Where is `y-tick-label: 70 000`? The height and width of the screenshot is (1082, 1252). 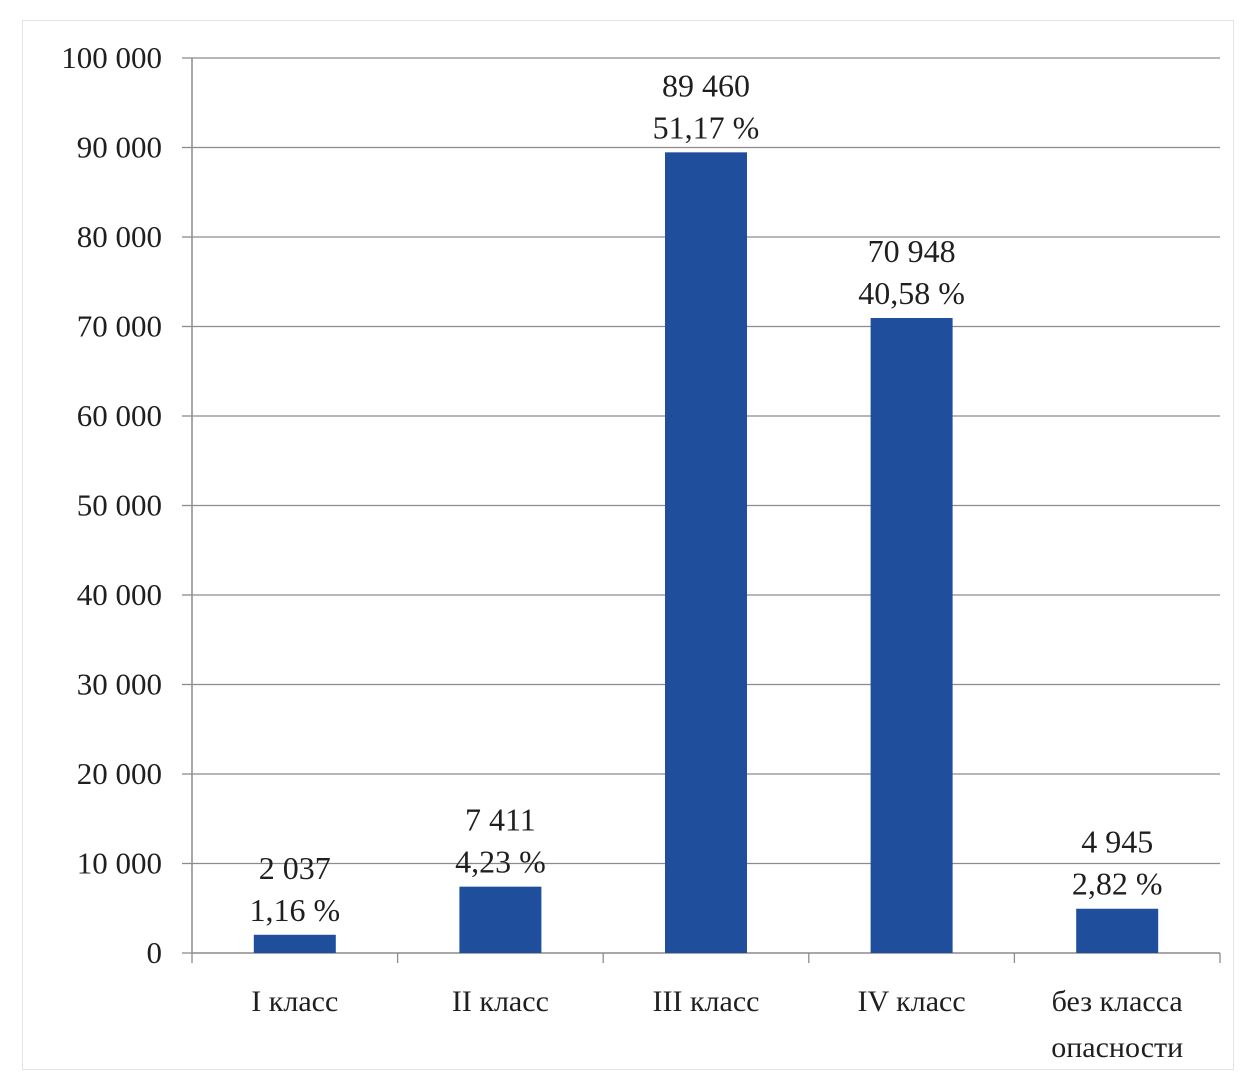 y-tick-label: 70 000 is located at coordinates (119, 326).